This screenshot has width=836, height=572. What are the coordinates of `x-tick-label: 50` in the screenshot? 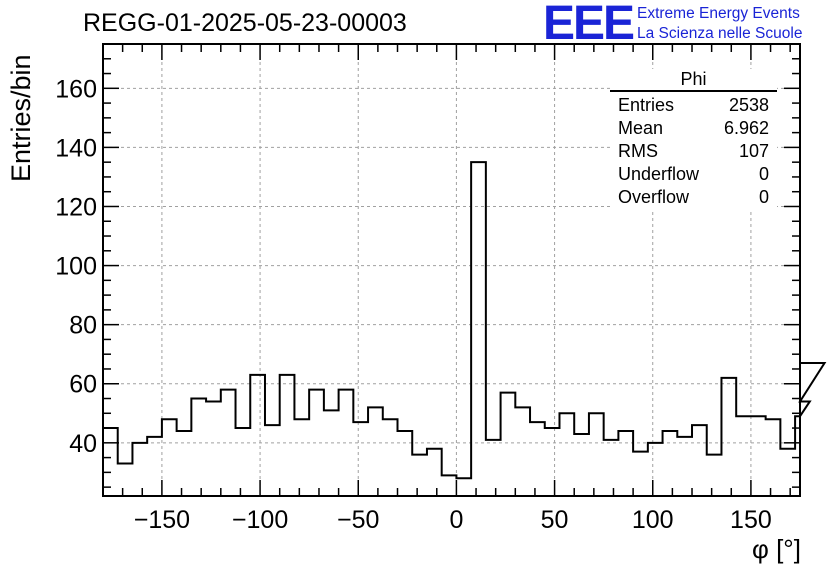 It's located at (555, 520).